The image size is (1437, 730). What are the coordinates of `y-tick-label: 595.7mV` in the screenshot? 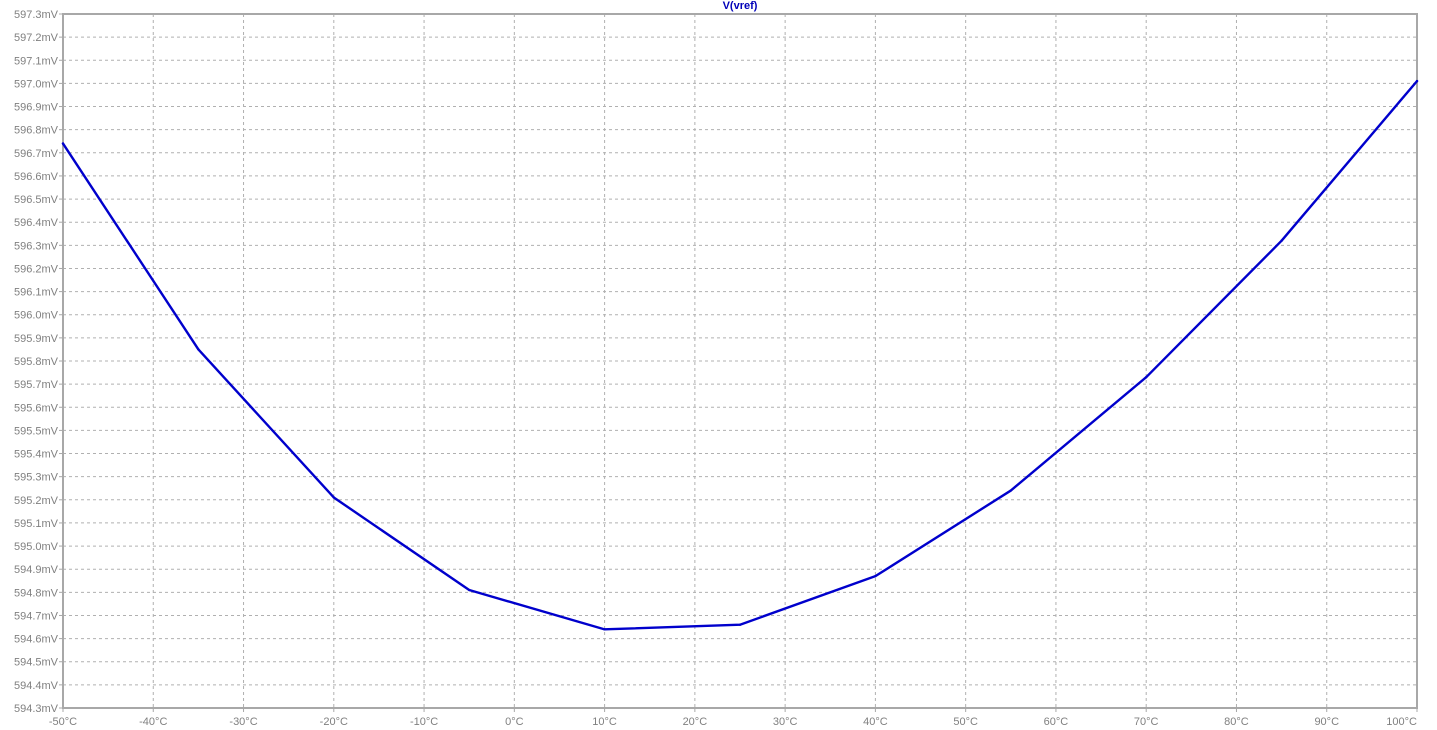 It's located at (36, 385).